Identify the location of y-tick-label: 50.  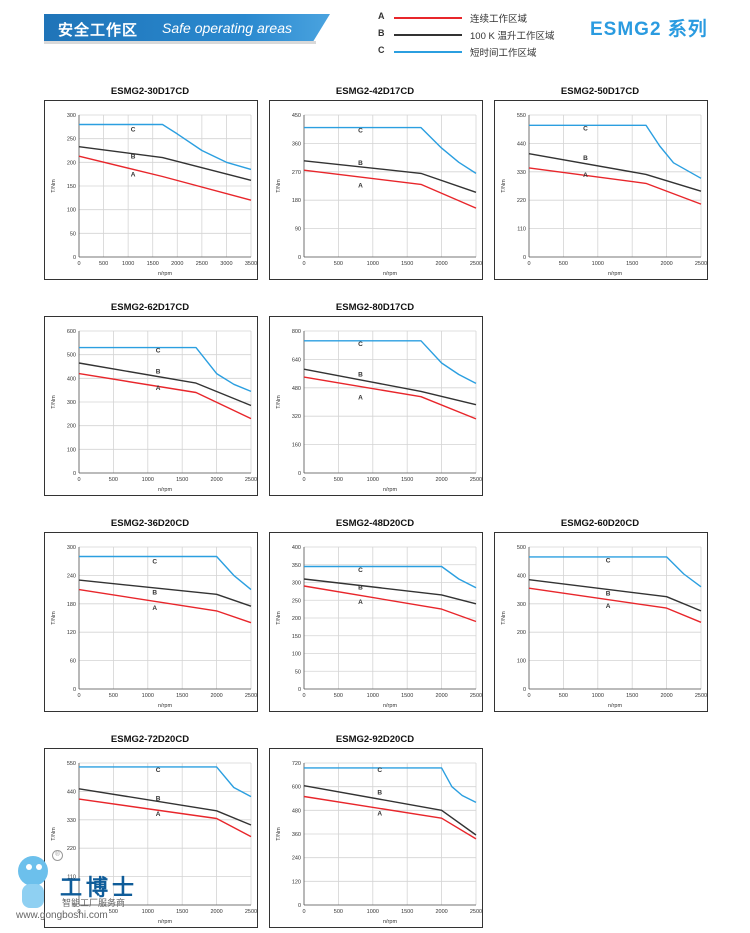
(73, 234).